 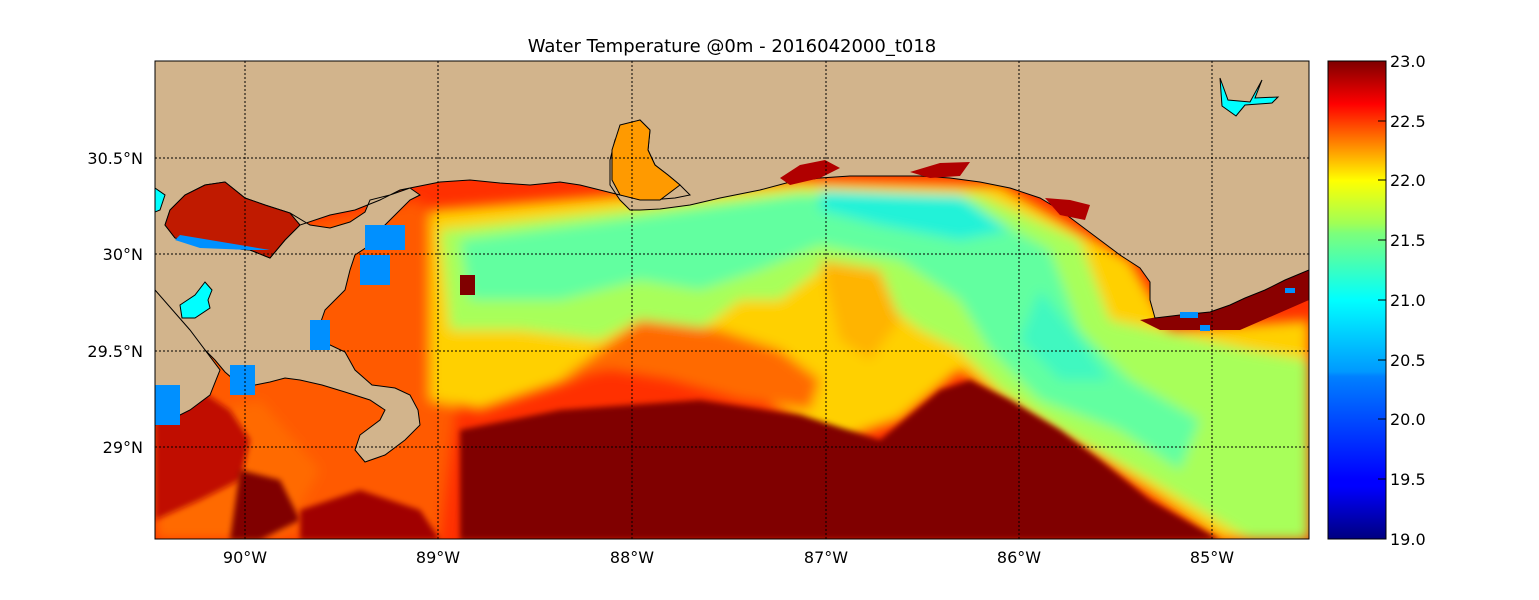 What do you see at coordinates (1408, 61) in the screenshot?
I see `colorbar-tick: 23.0` at bounding box center [1408, 61].